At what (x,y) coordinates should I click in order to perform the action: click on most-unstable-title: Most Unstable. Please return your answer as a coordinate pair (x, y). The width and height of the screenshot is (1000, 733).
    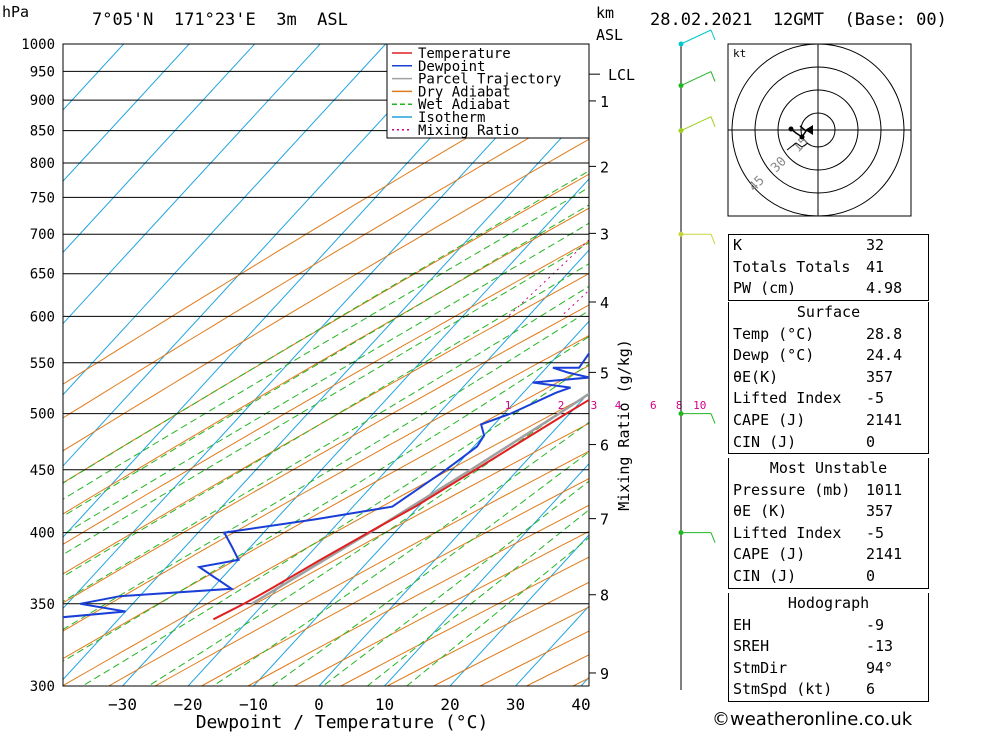
    Looking at the image, I should click on (828, 468).